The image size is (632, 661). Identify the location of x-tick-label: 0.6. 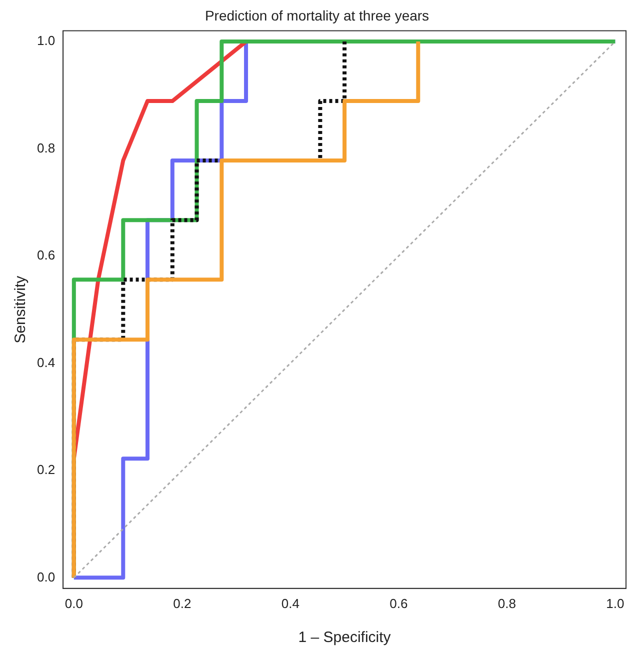
(399, 603).